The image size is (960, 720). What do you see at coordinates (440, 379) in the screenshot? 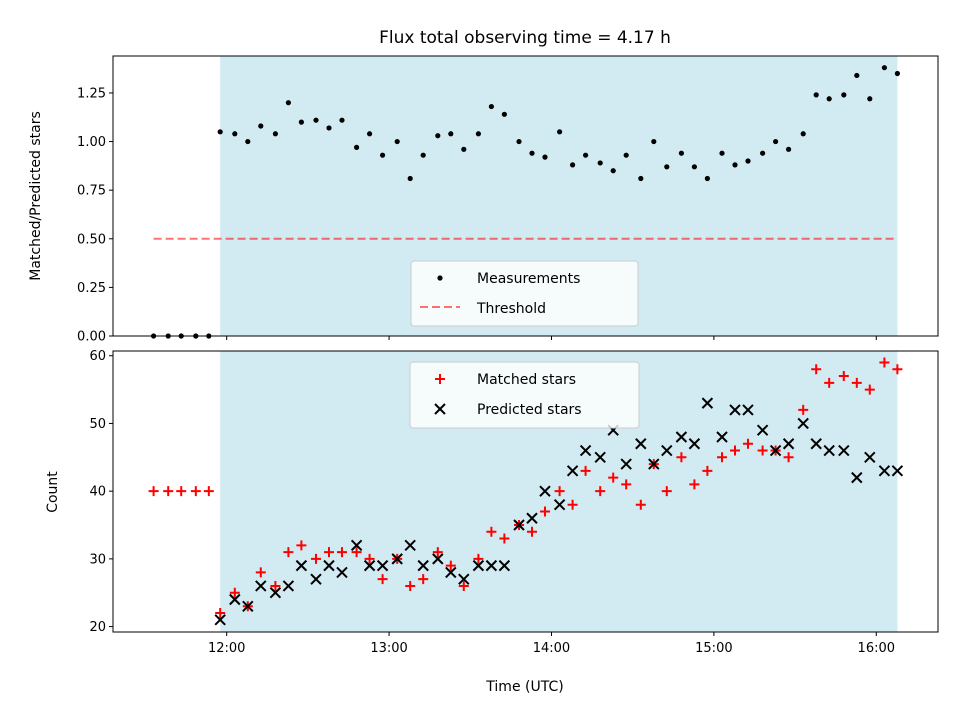
I see `legend-matched-stars-marker` at bounding box center [440, 379].